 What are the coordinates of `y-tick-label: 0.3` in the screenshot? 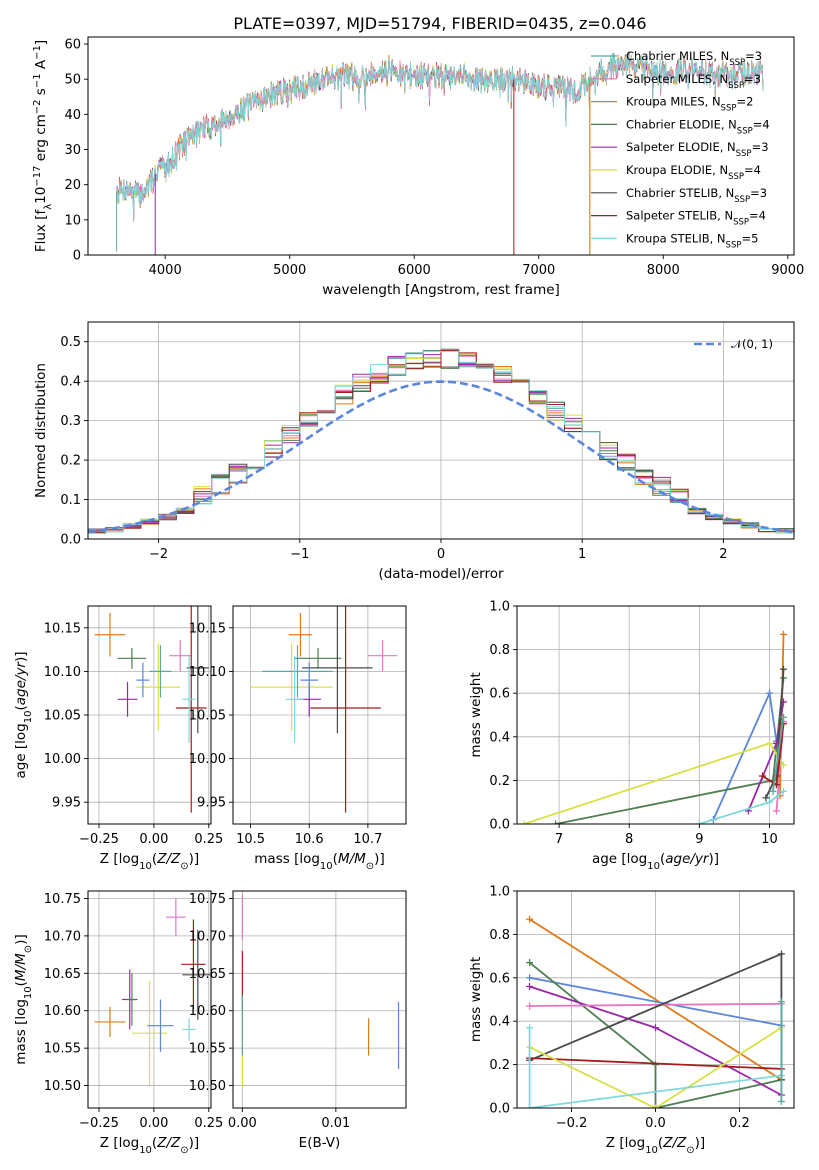 It's located at (70, 421).